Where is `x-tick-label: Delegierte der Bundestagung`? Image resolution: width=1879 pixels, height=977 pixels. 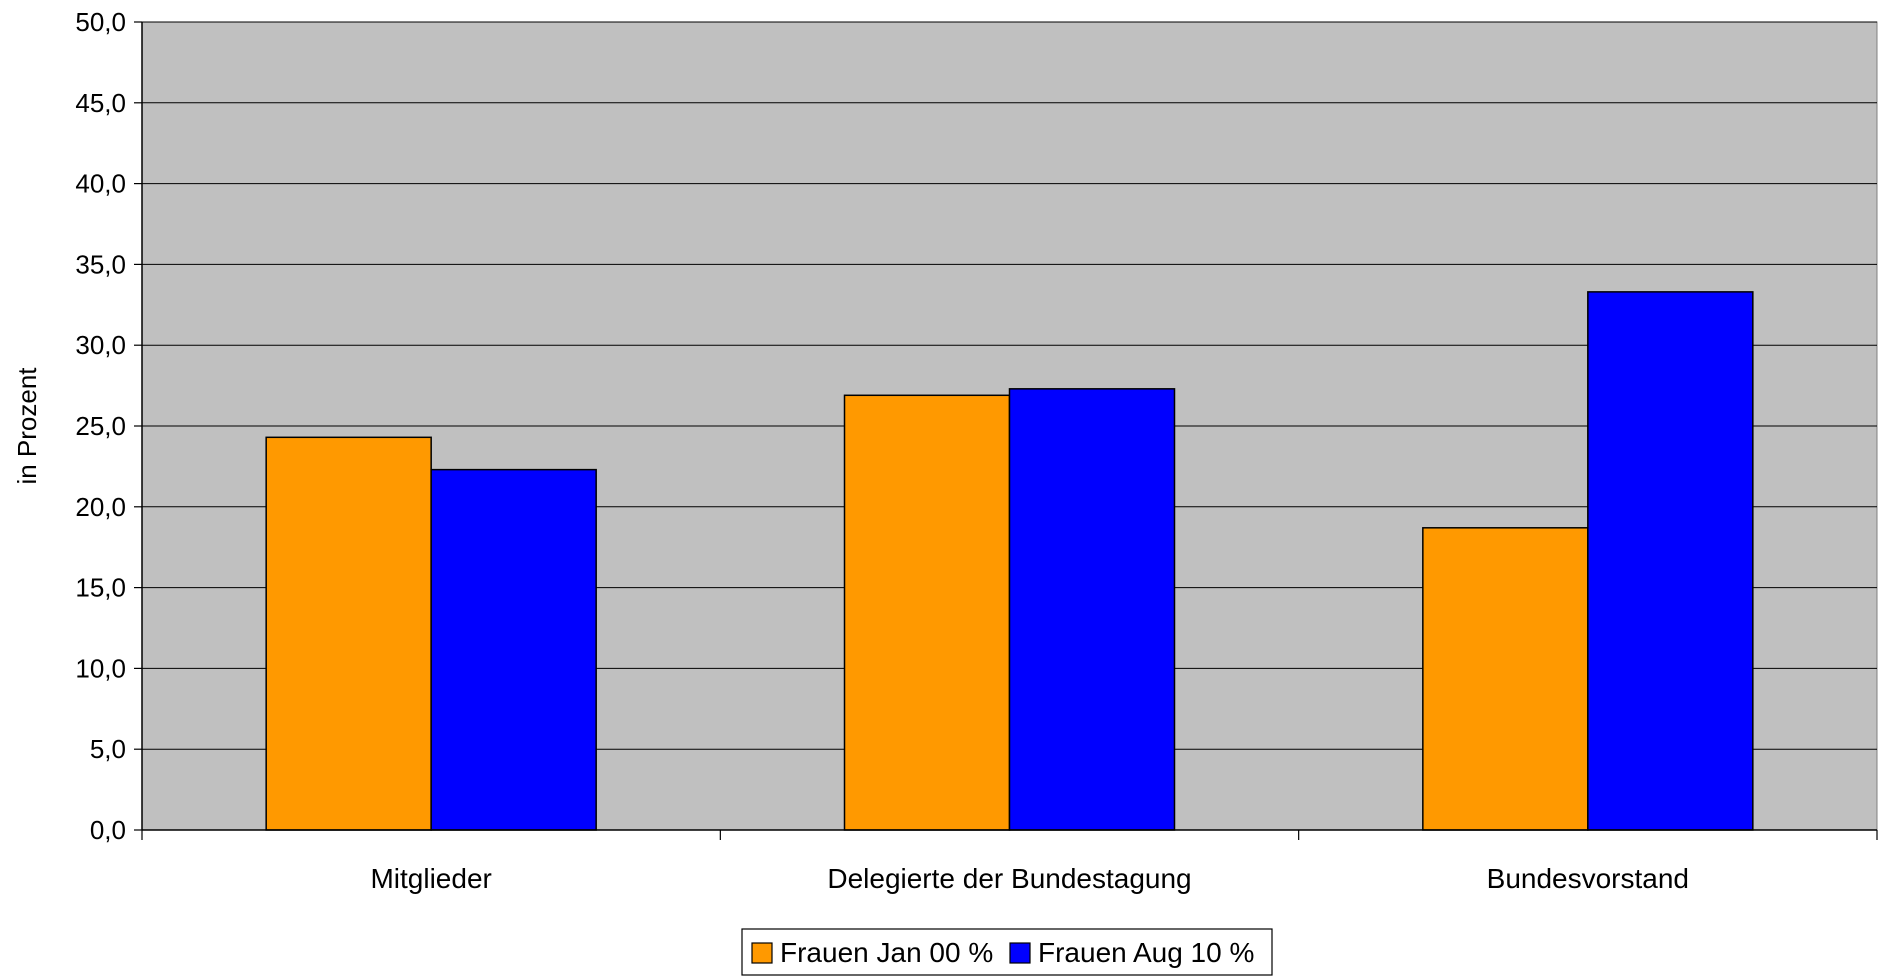 x-tick-label: Delegierte der Bundestagung is located at coordinates (1009, 878).